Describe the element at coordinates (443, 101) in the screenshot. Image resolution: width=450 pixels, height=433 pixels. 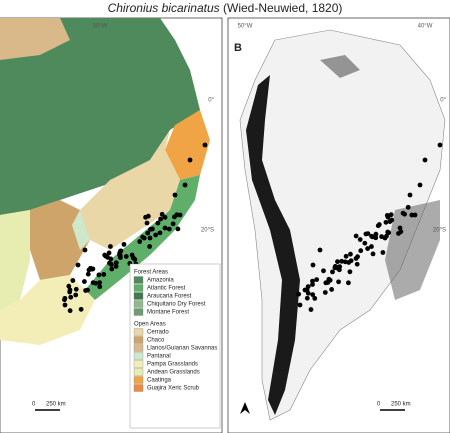
I see `graticule-label: 0°` at that location.